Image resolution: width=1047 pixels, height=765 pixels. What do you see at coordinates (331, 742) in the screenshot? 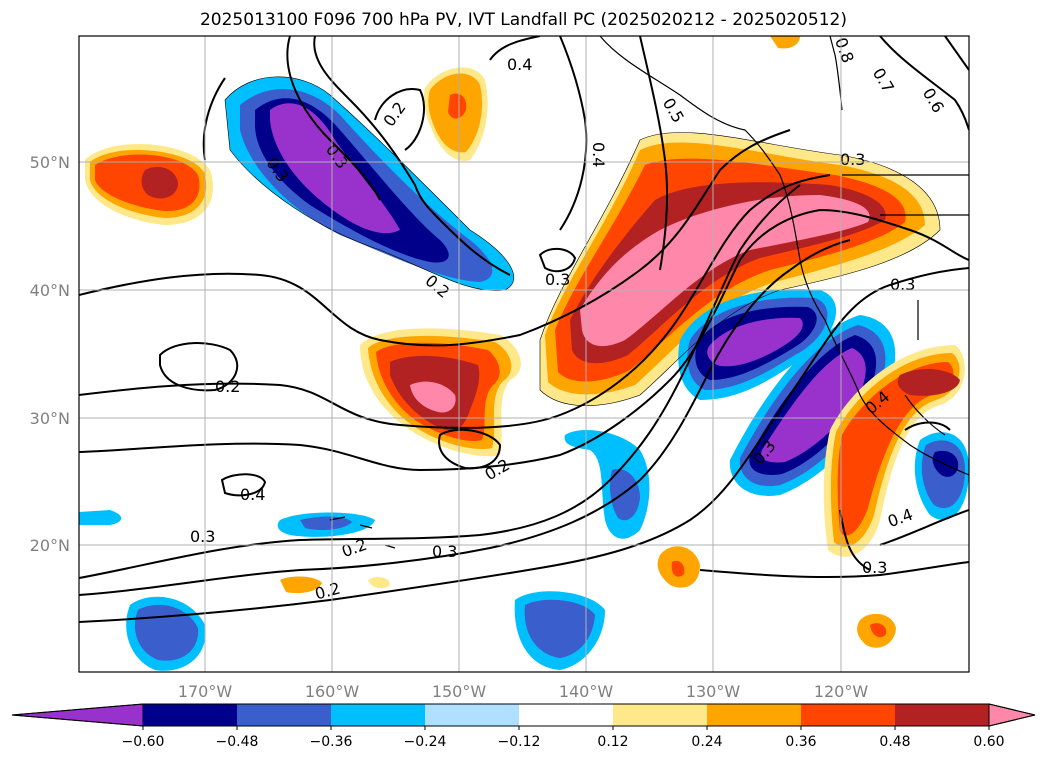
I see `colorbar-tick-label: −0.36` at bounding box center [331, 742].